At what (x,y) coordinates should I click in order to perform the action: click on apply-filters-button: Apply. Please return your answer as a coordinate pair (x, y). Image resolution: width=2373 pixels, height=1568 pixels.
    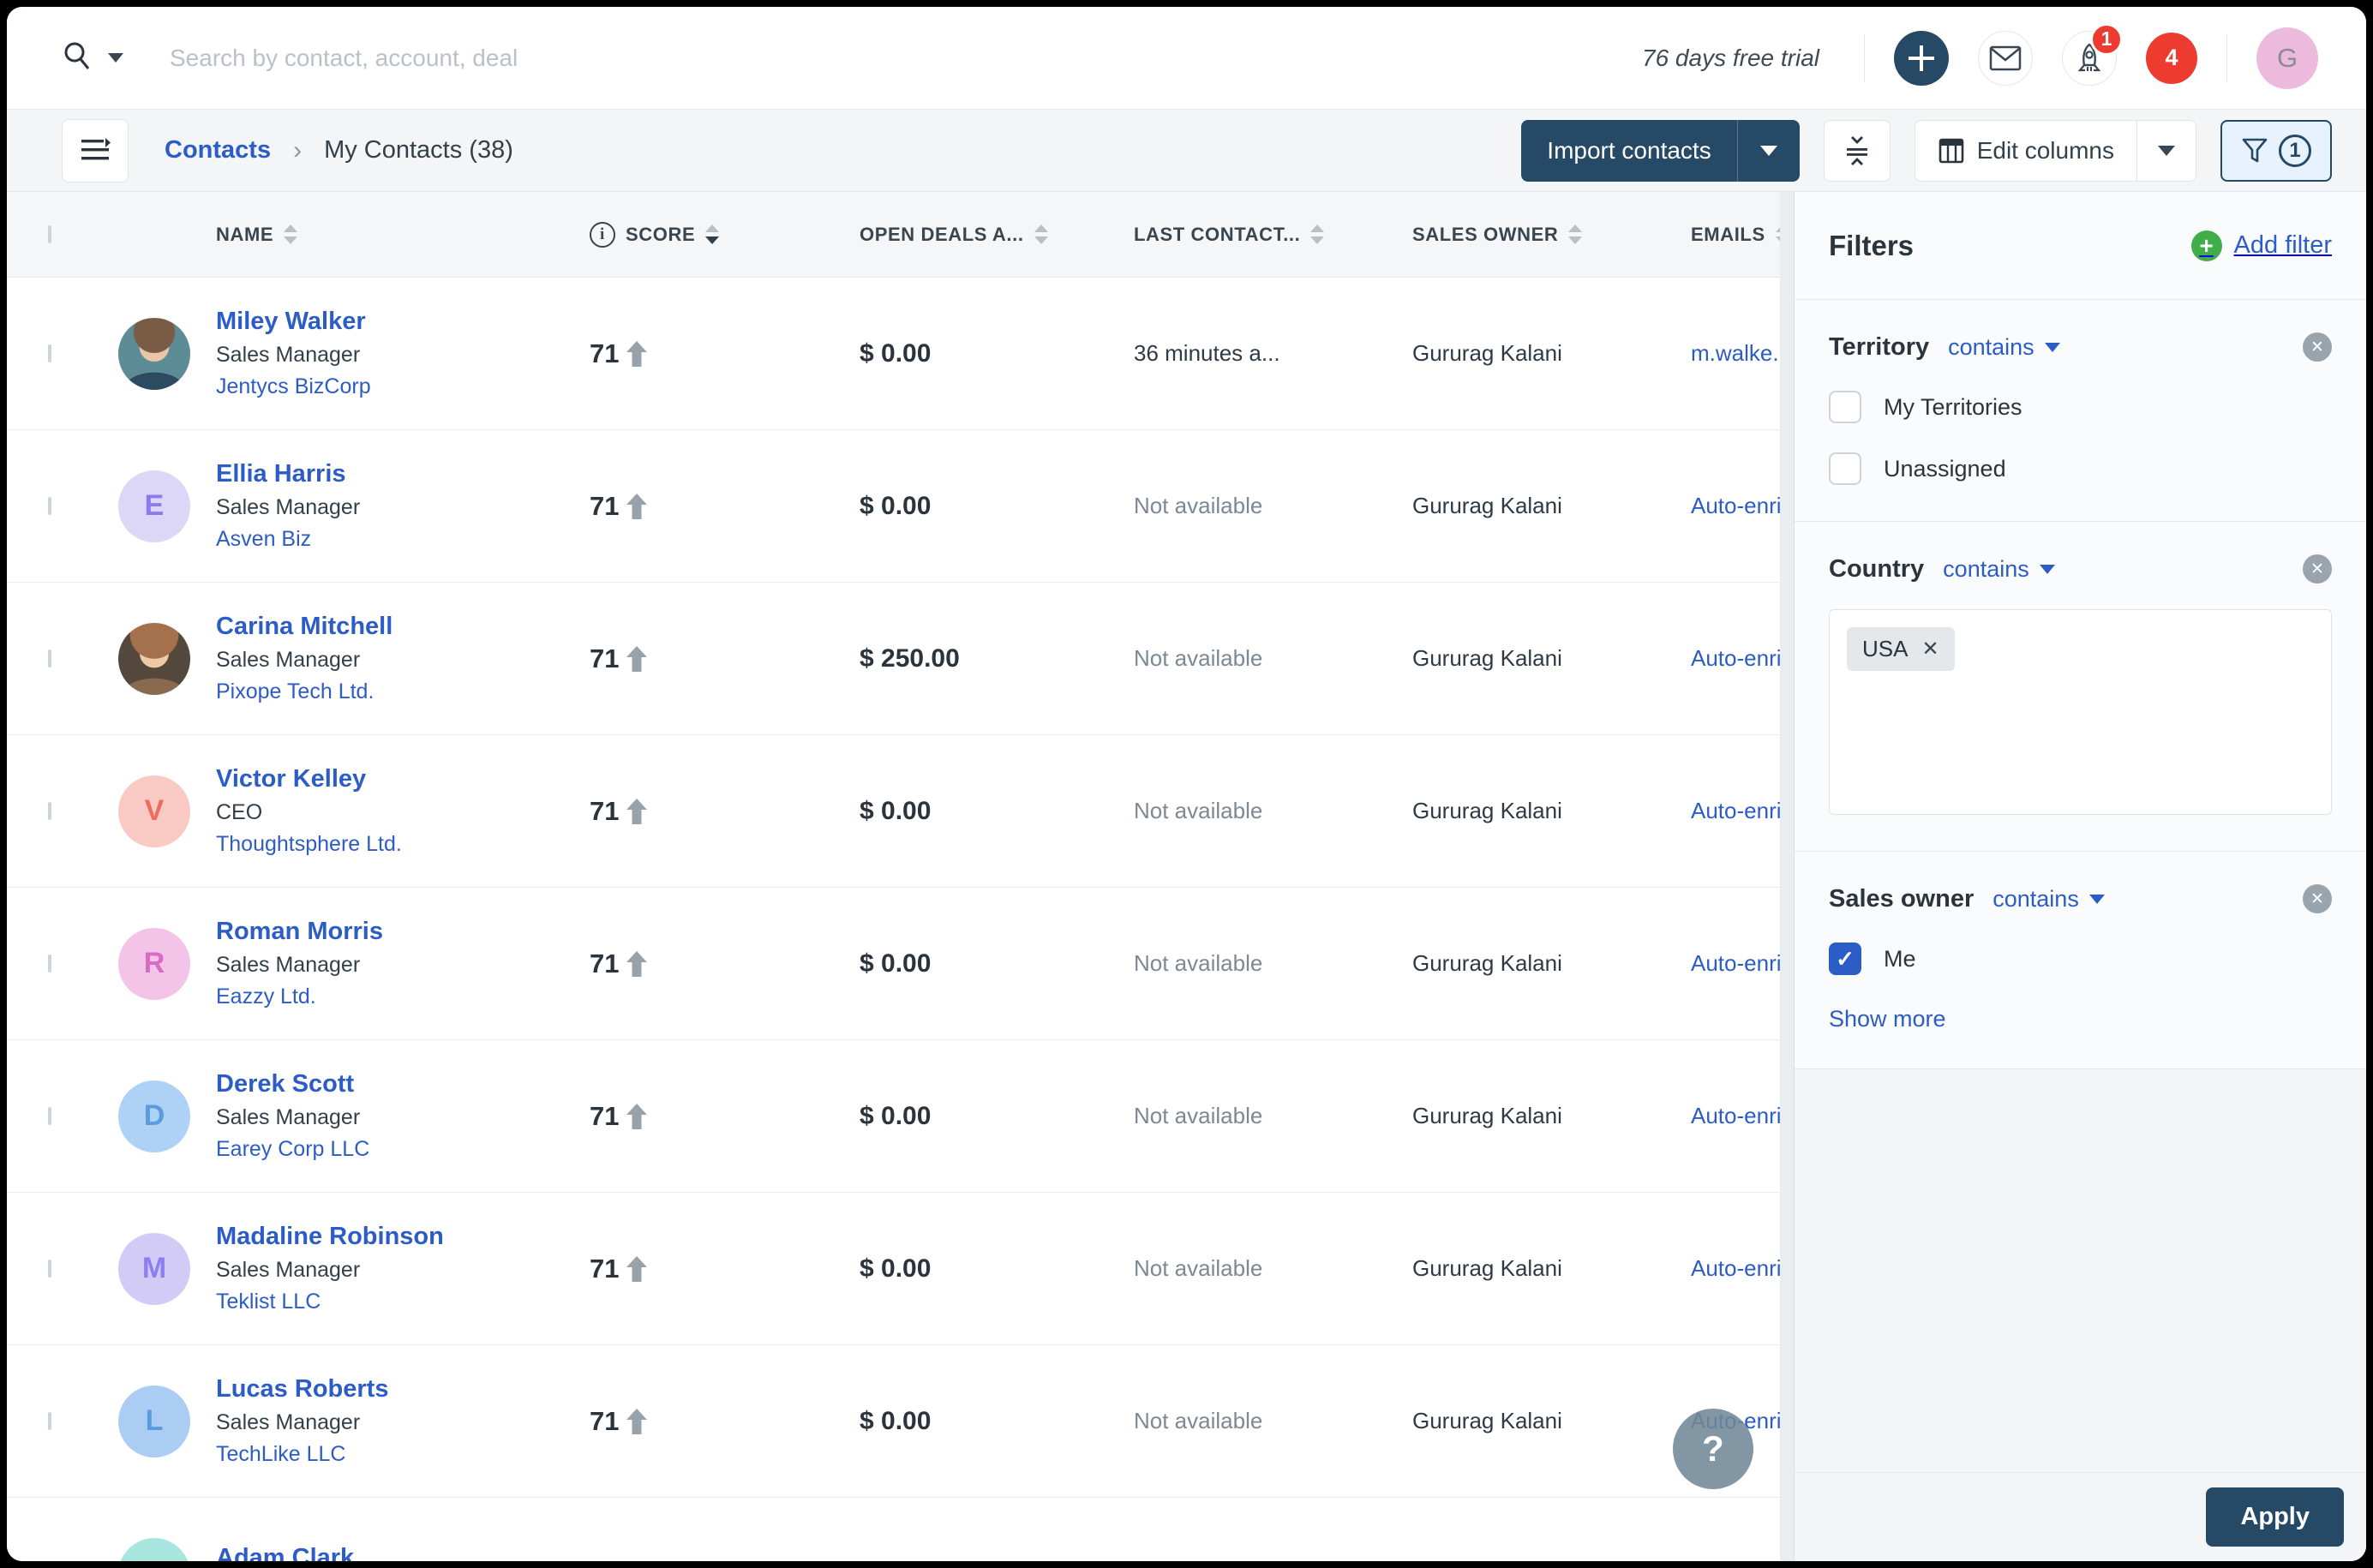
    Looking at the image, I should click on (2275, 1517).